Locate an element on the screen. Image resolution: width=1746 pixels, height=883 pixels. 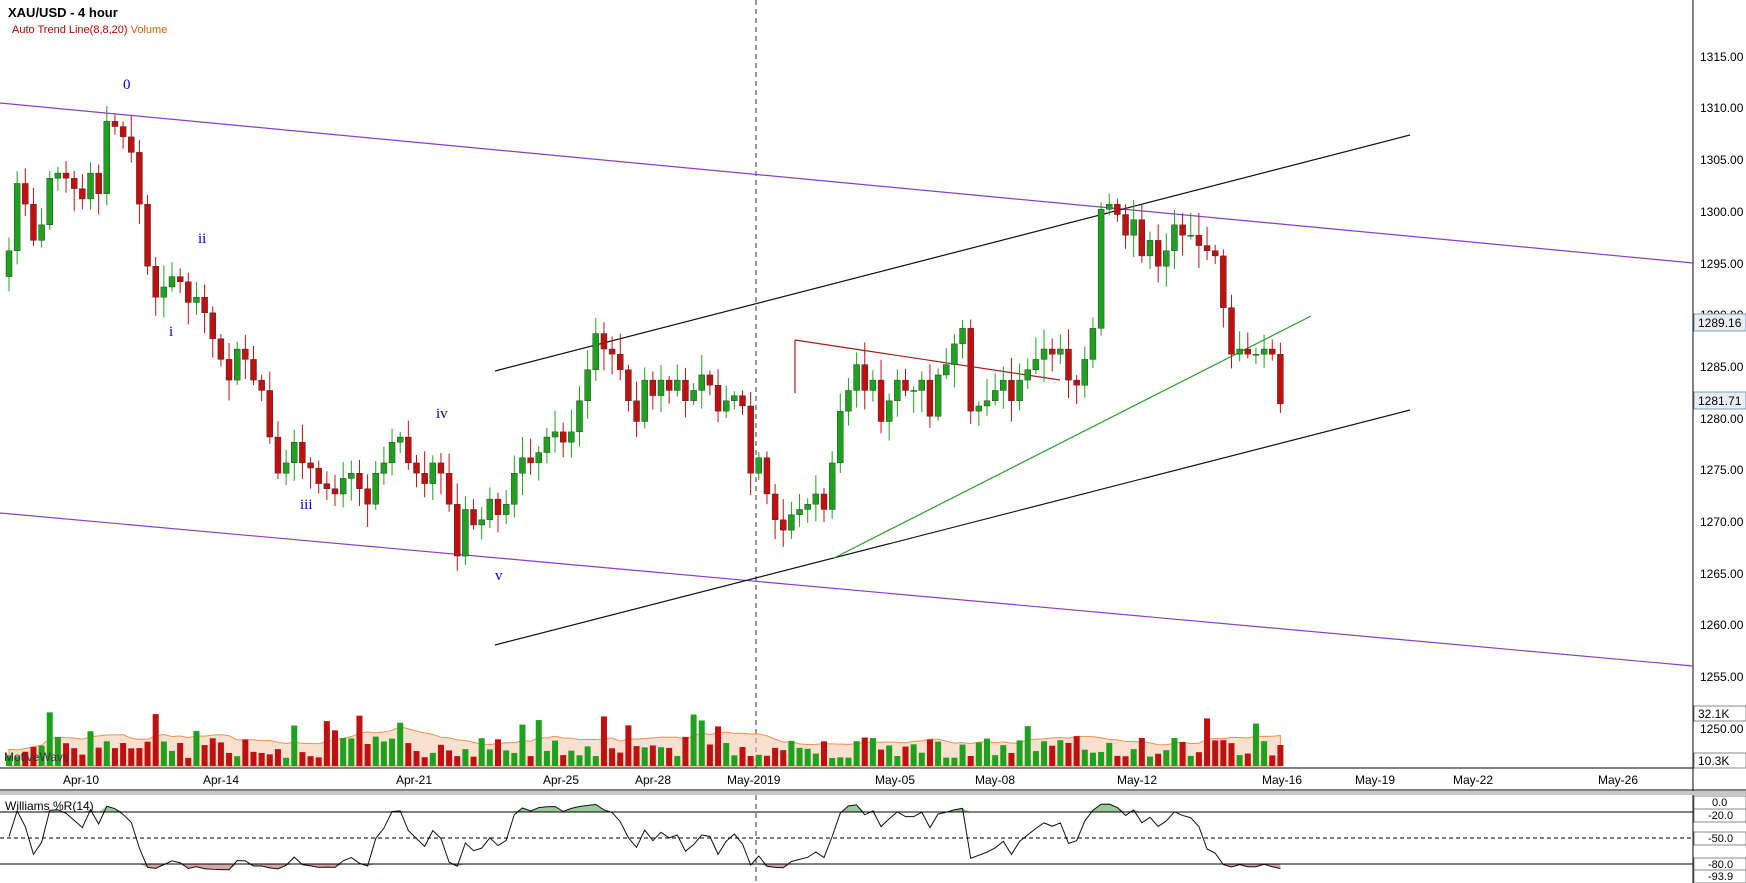
panel-splitter is located at coordinates (873, 793).